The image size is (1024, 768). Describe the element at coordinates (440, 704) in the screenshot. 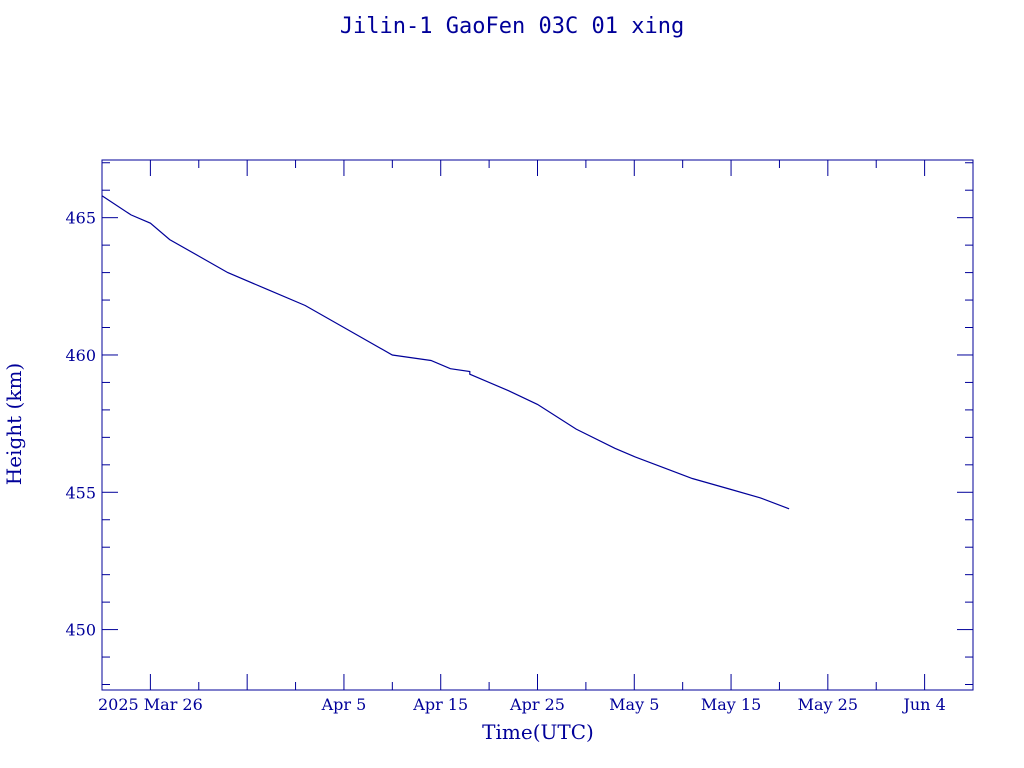

I see `x-tick-label: Apr 15` at that location.